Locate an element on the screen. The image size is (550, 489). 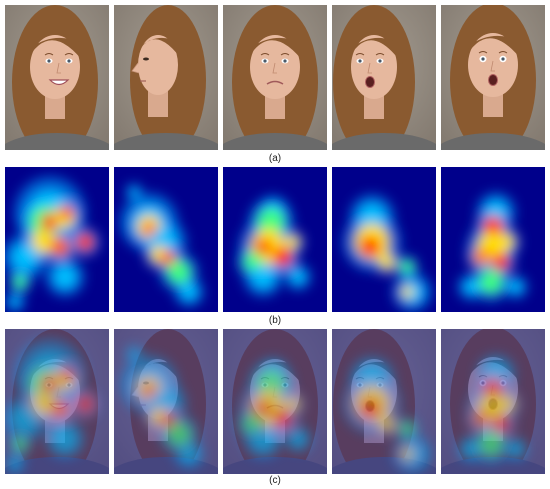
photo-happy is located at coordinates (57, 77).